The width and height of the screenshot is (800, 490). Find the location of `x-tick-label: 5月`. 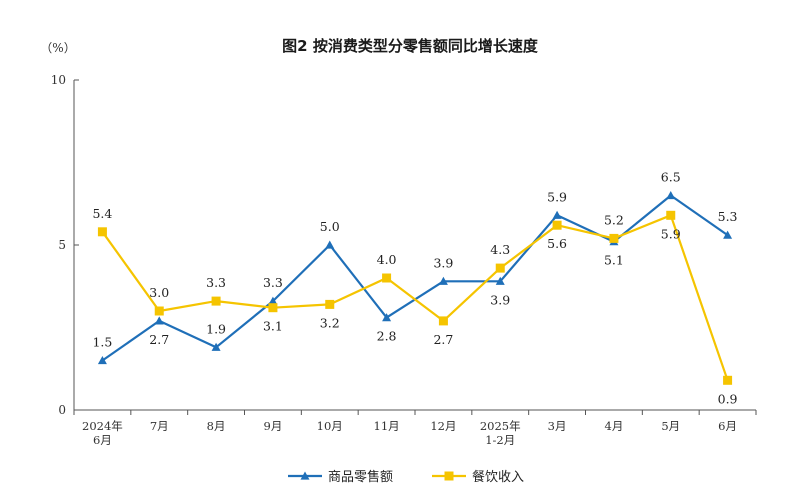

x-tick-label: 5月 is located at coordinates (670, 426).